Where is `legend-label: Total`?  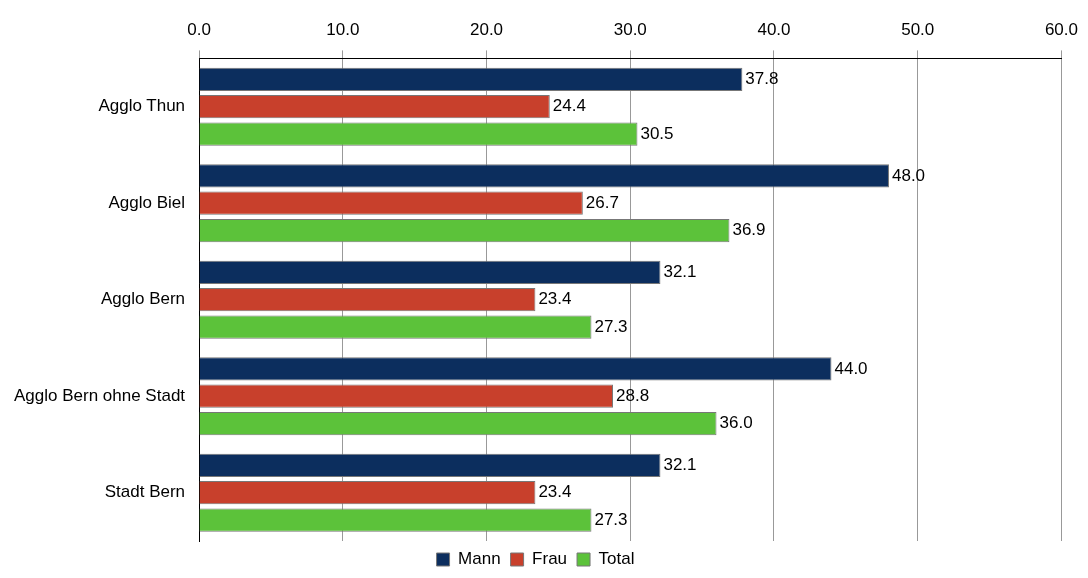 legend-label: Total is located at coordinates (616, 559).